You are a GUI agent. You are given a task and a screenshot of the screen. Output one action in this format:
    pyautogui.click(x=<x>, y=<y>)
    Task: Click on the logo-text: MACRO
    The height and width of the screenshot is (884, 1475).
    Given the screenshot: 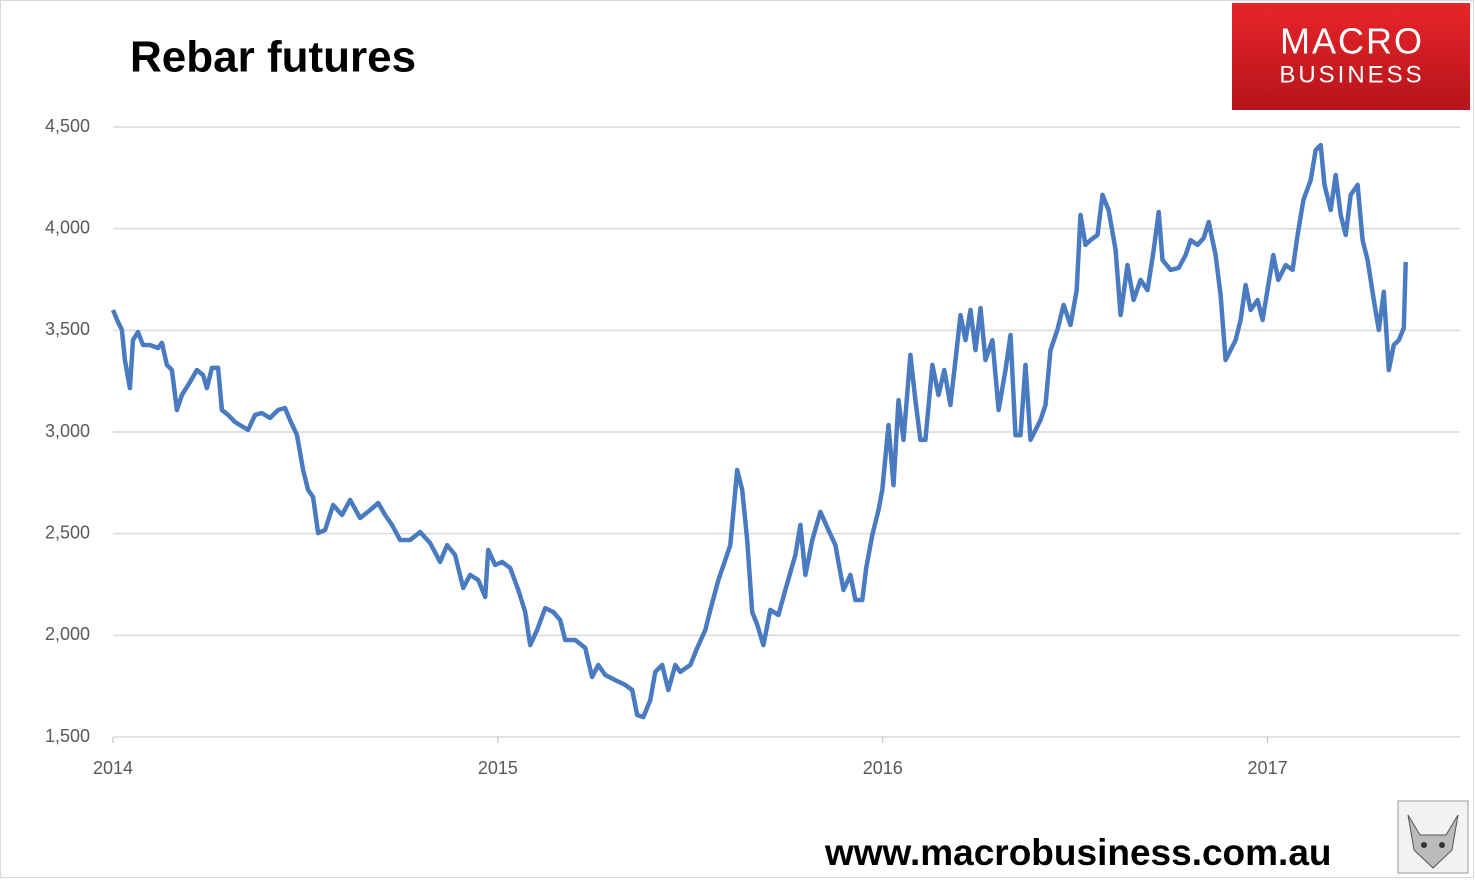 What is the action you would take?
    pyautogui.click(x=1352, y=41)
    